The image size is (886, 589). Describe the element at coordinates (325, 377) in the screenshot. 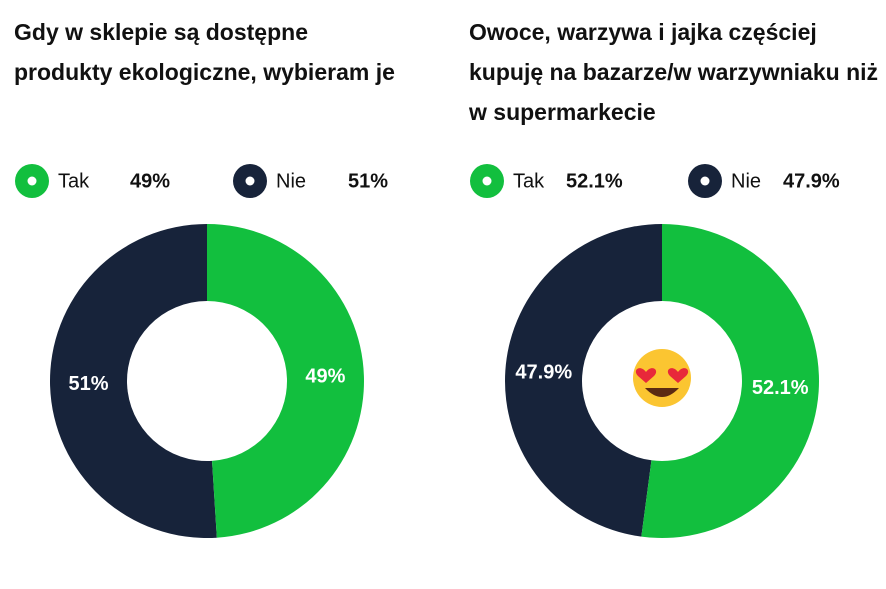

I see `data-label: 49%` at that location.